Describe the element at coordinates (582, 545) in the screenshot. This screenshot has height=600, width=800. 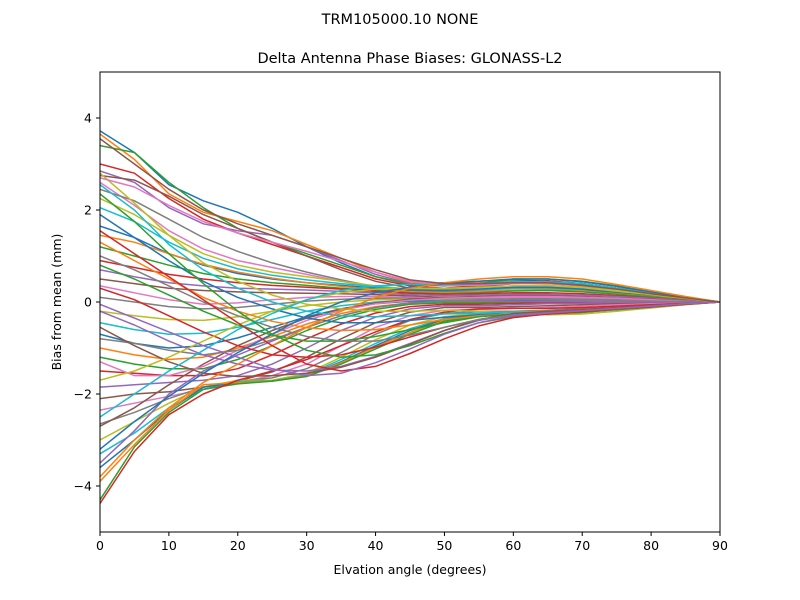
I see `x-tick-label: 70` at that location.